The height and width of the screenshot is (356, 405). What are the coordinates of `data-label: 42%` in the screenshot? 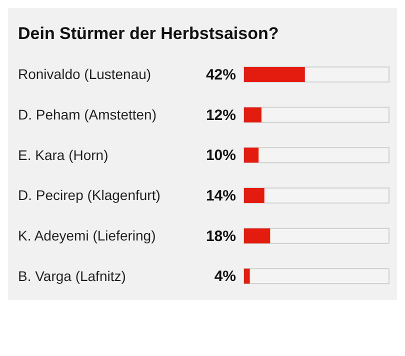 It's located at (221, 75).